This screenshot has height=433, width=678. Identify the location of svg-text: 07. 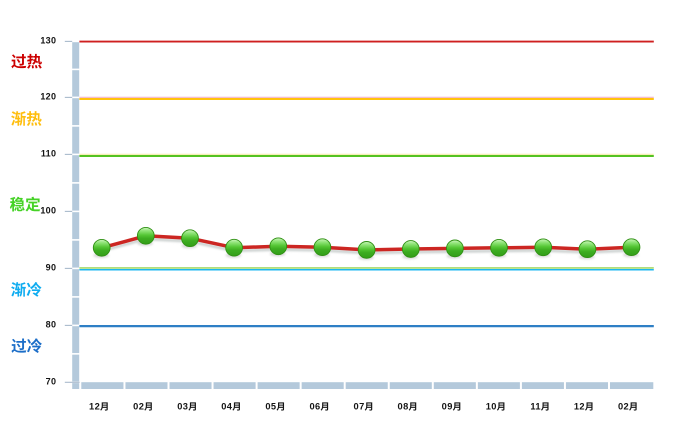
(359, 407).